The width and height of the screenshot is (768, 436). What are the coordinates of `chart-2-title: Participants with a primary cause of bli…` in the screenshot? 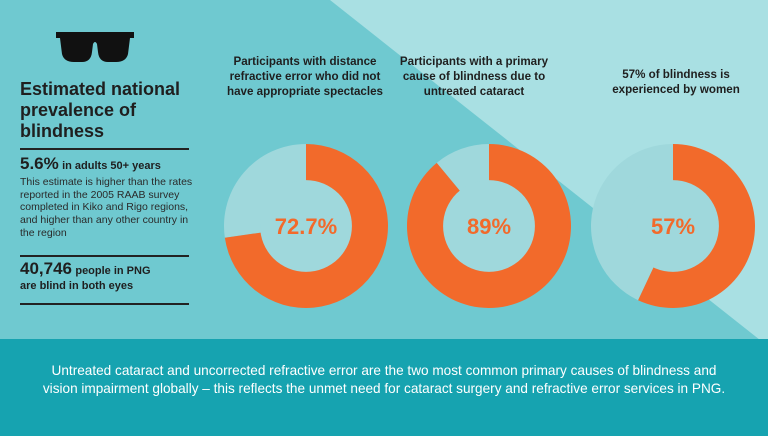 It's located at (474, 76).